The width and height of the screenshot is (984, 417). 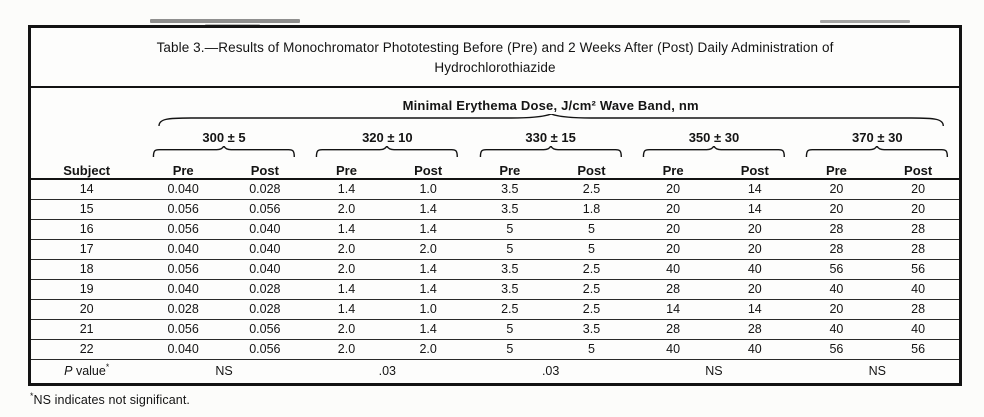 I want to click on table-row: 14 0.040 0.028 1.4 1.0 3.5 2.5 20 14 20 20, so click(x=495, y=189).